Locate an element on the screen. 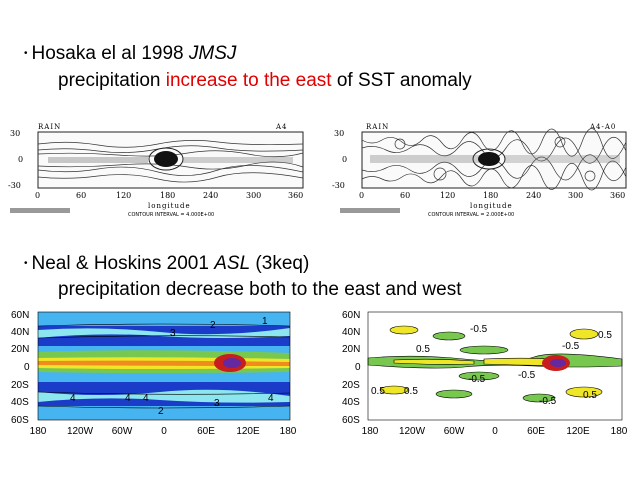 The width and height of the screenshot is (640, 480). plot-tag: A4 is located at coordinates (281, 127).